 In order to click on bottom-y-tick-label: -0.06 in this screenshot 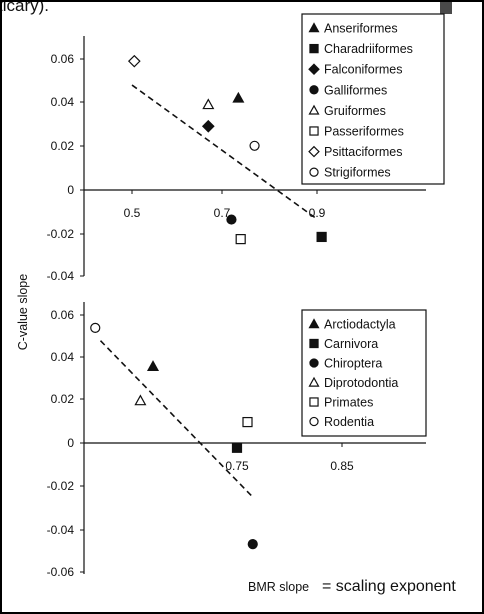, I will do `click(61, 572)`.